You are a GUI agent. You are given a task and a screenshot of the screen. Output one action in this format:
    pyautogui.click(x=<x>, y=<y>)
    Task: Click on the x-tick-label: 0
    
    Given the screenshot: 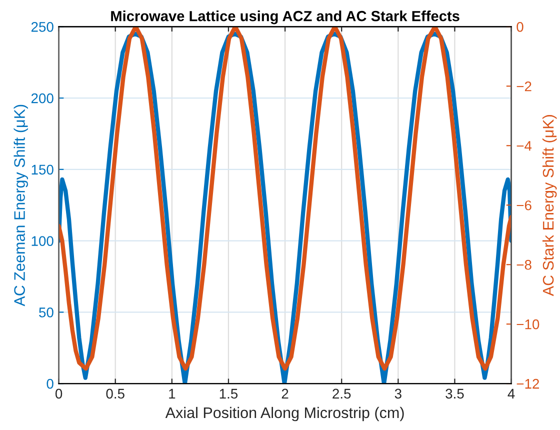 What is the action you would take?
    pyautogui.click(x=58, y=393)
    